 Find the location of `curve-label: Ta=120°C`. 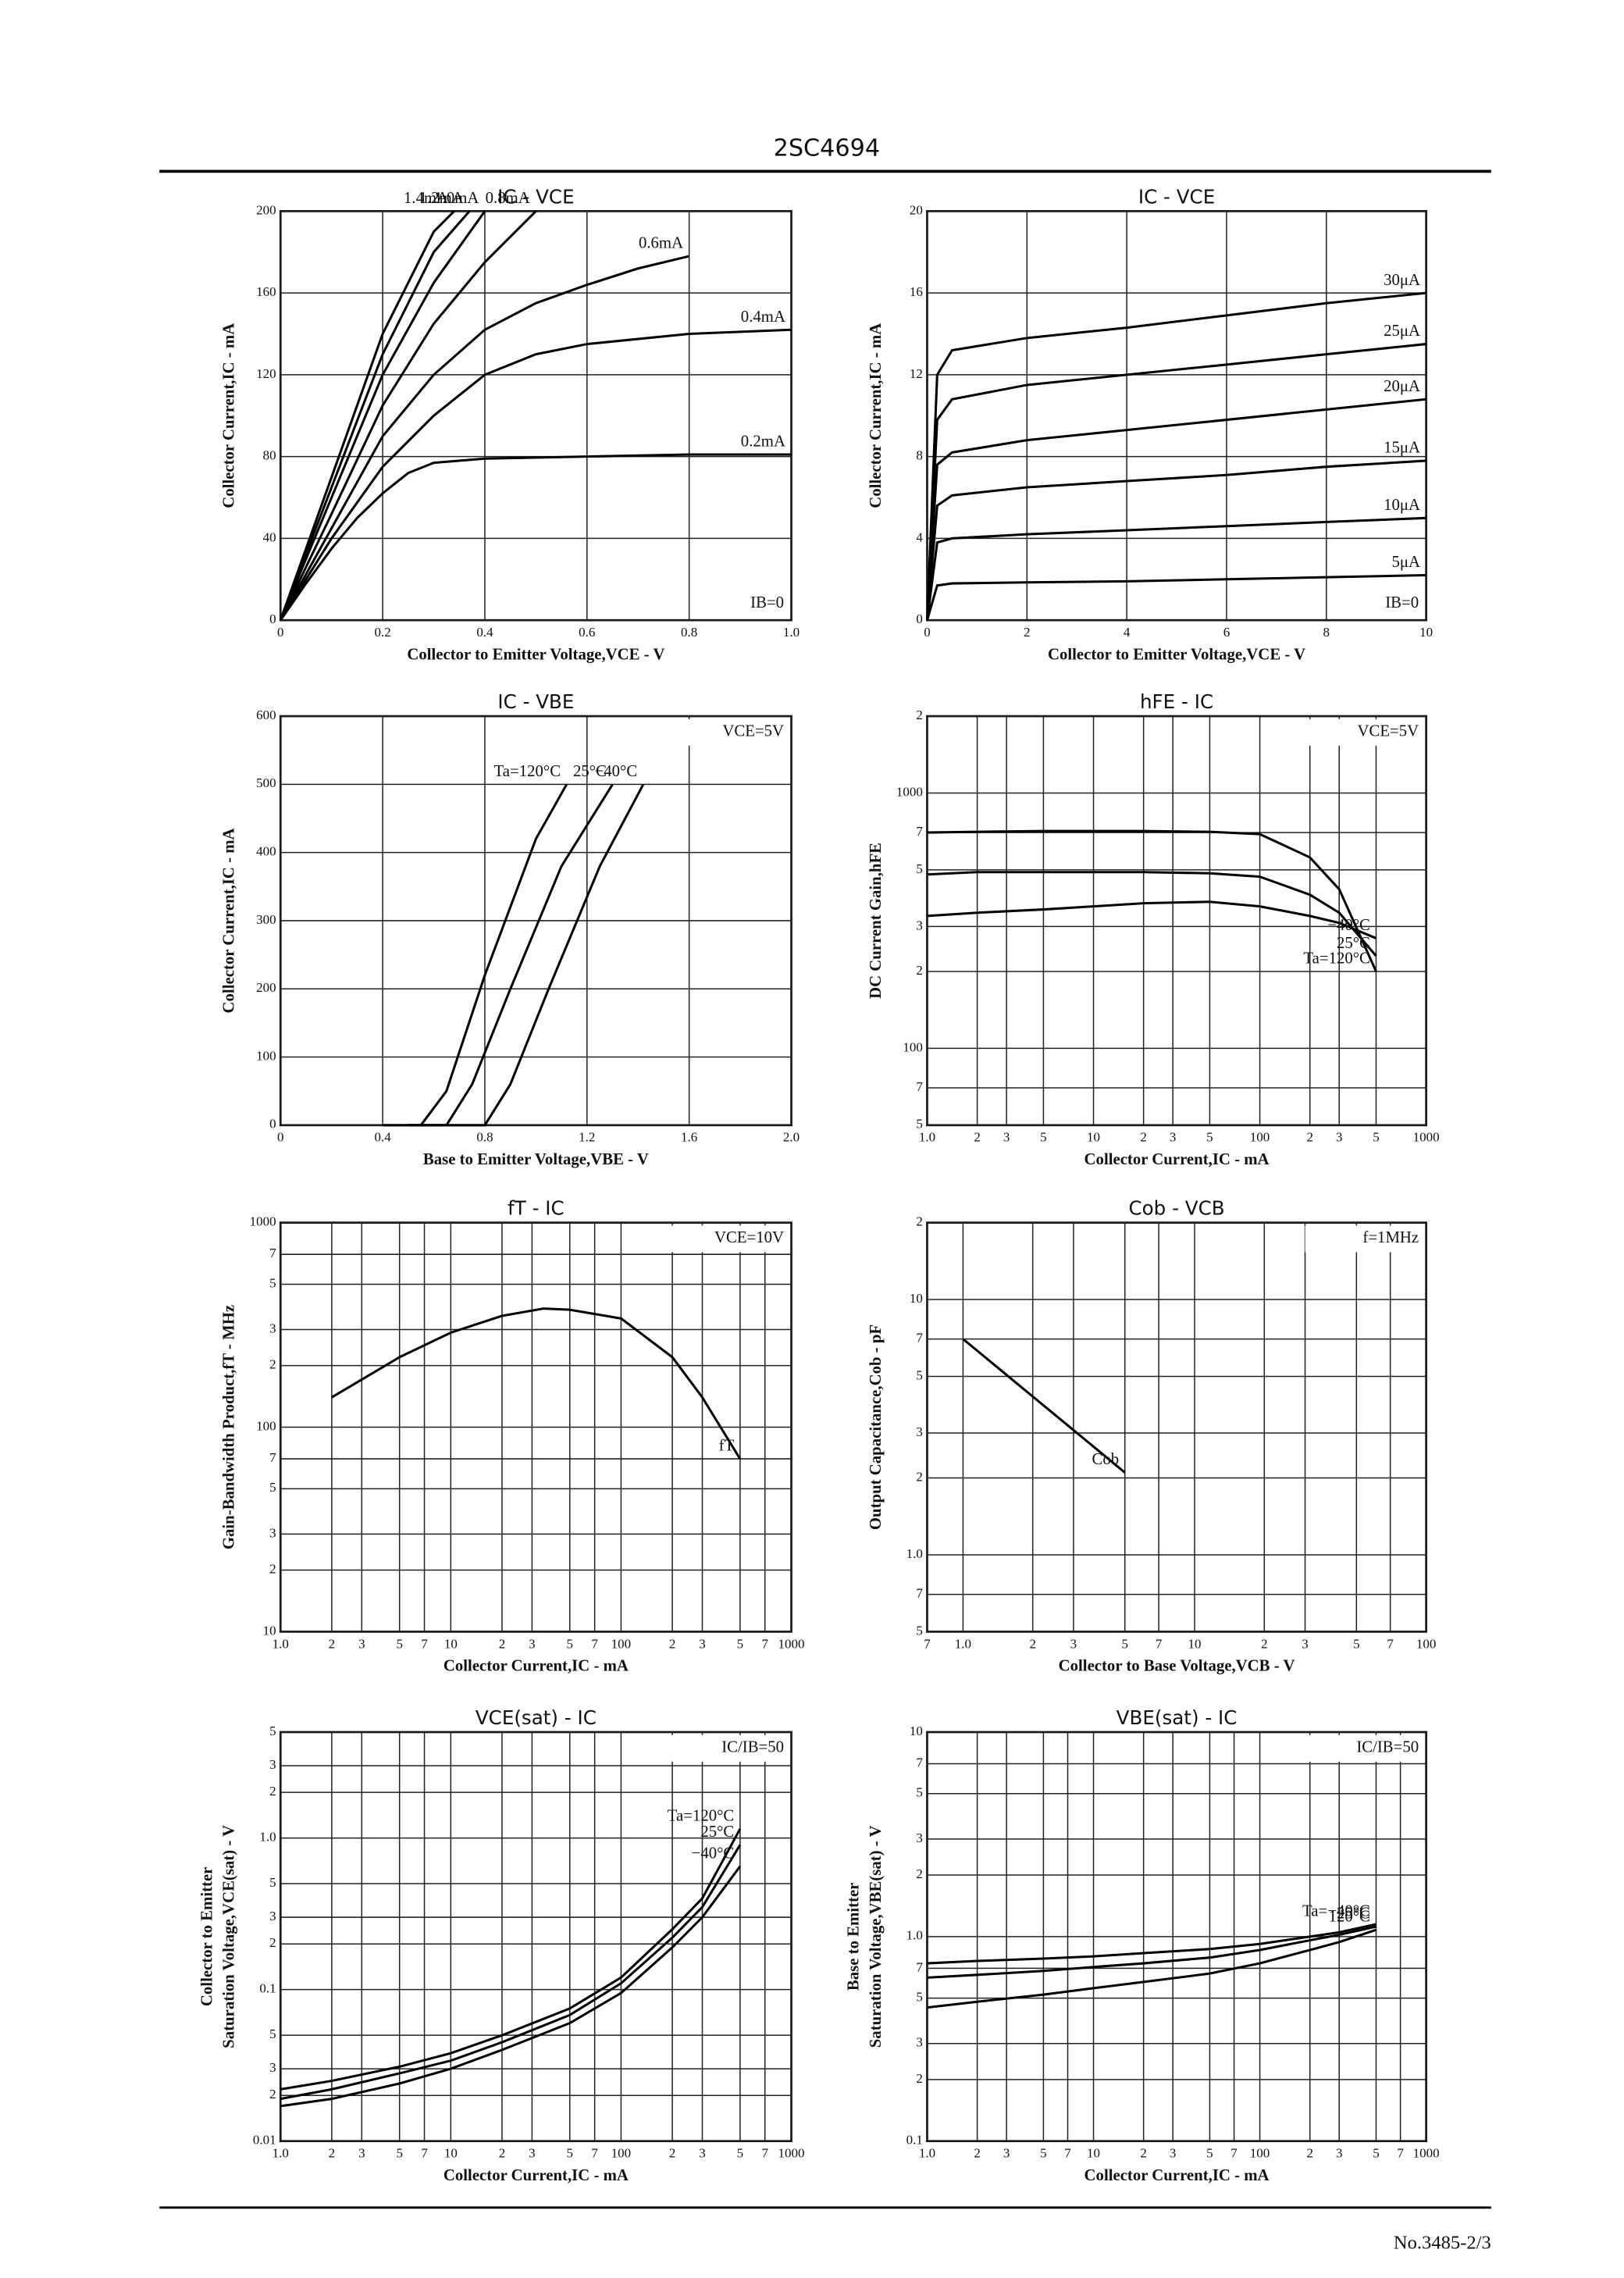

curve-label: Ta=120°C is located at coordinates (1336, 959).